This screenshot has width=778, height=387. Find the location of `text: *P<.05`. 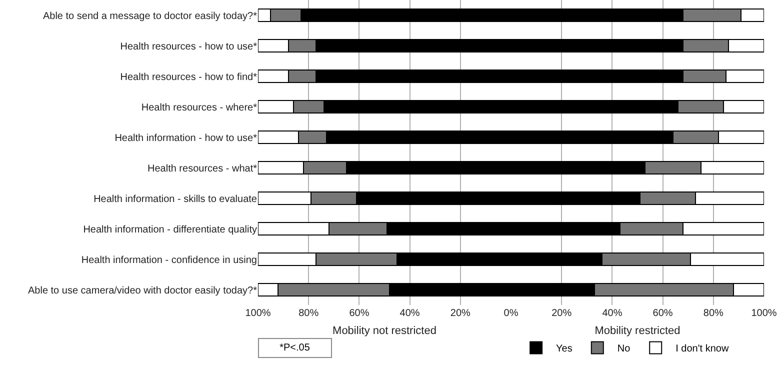

text: *P<.05 is located at coordinates (295, 348).